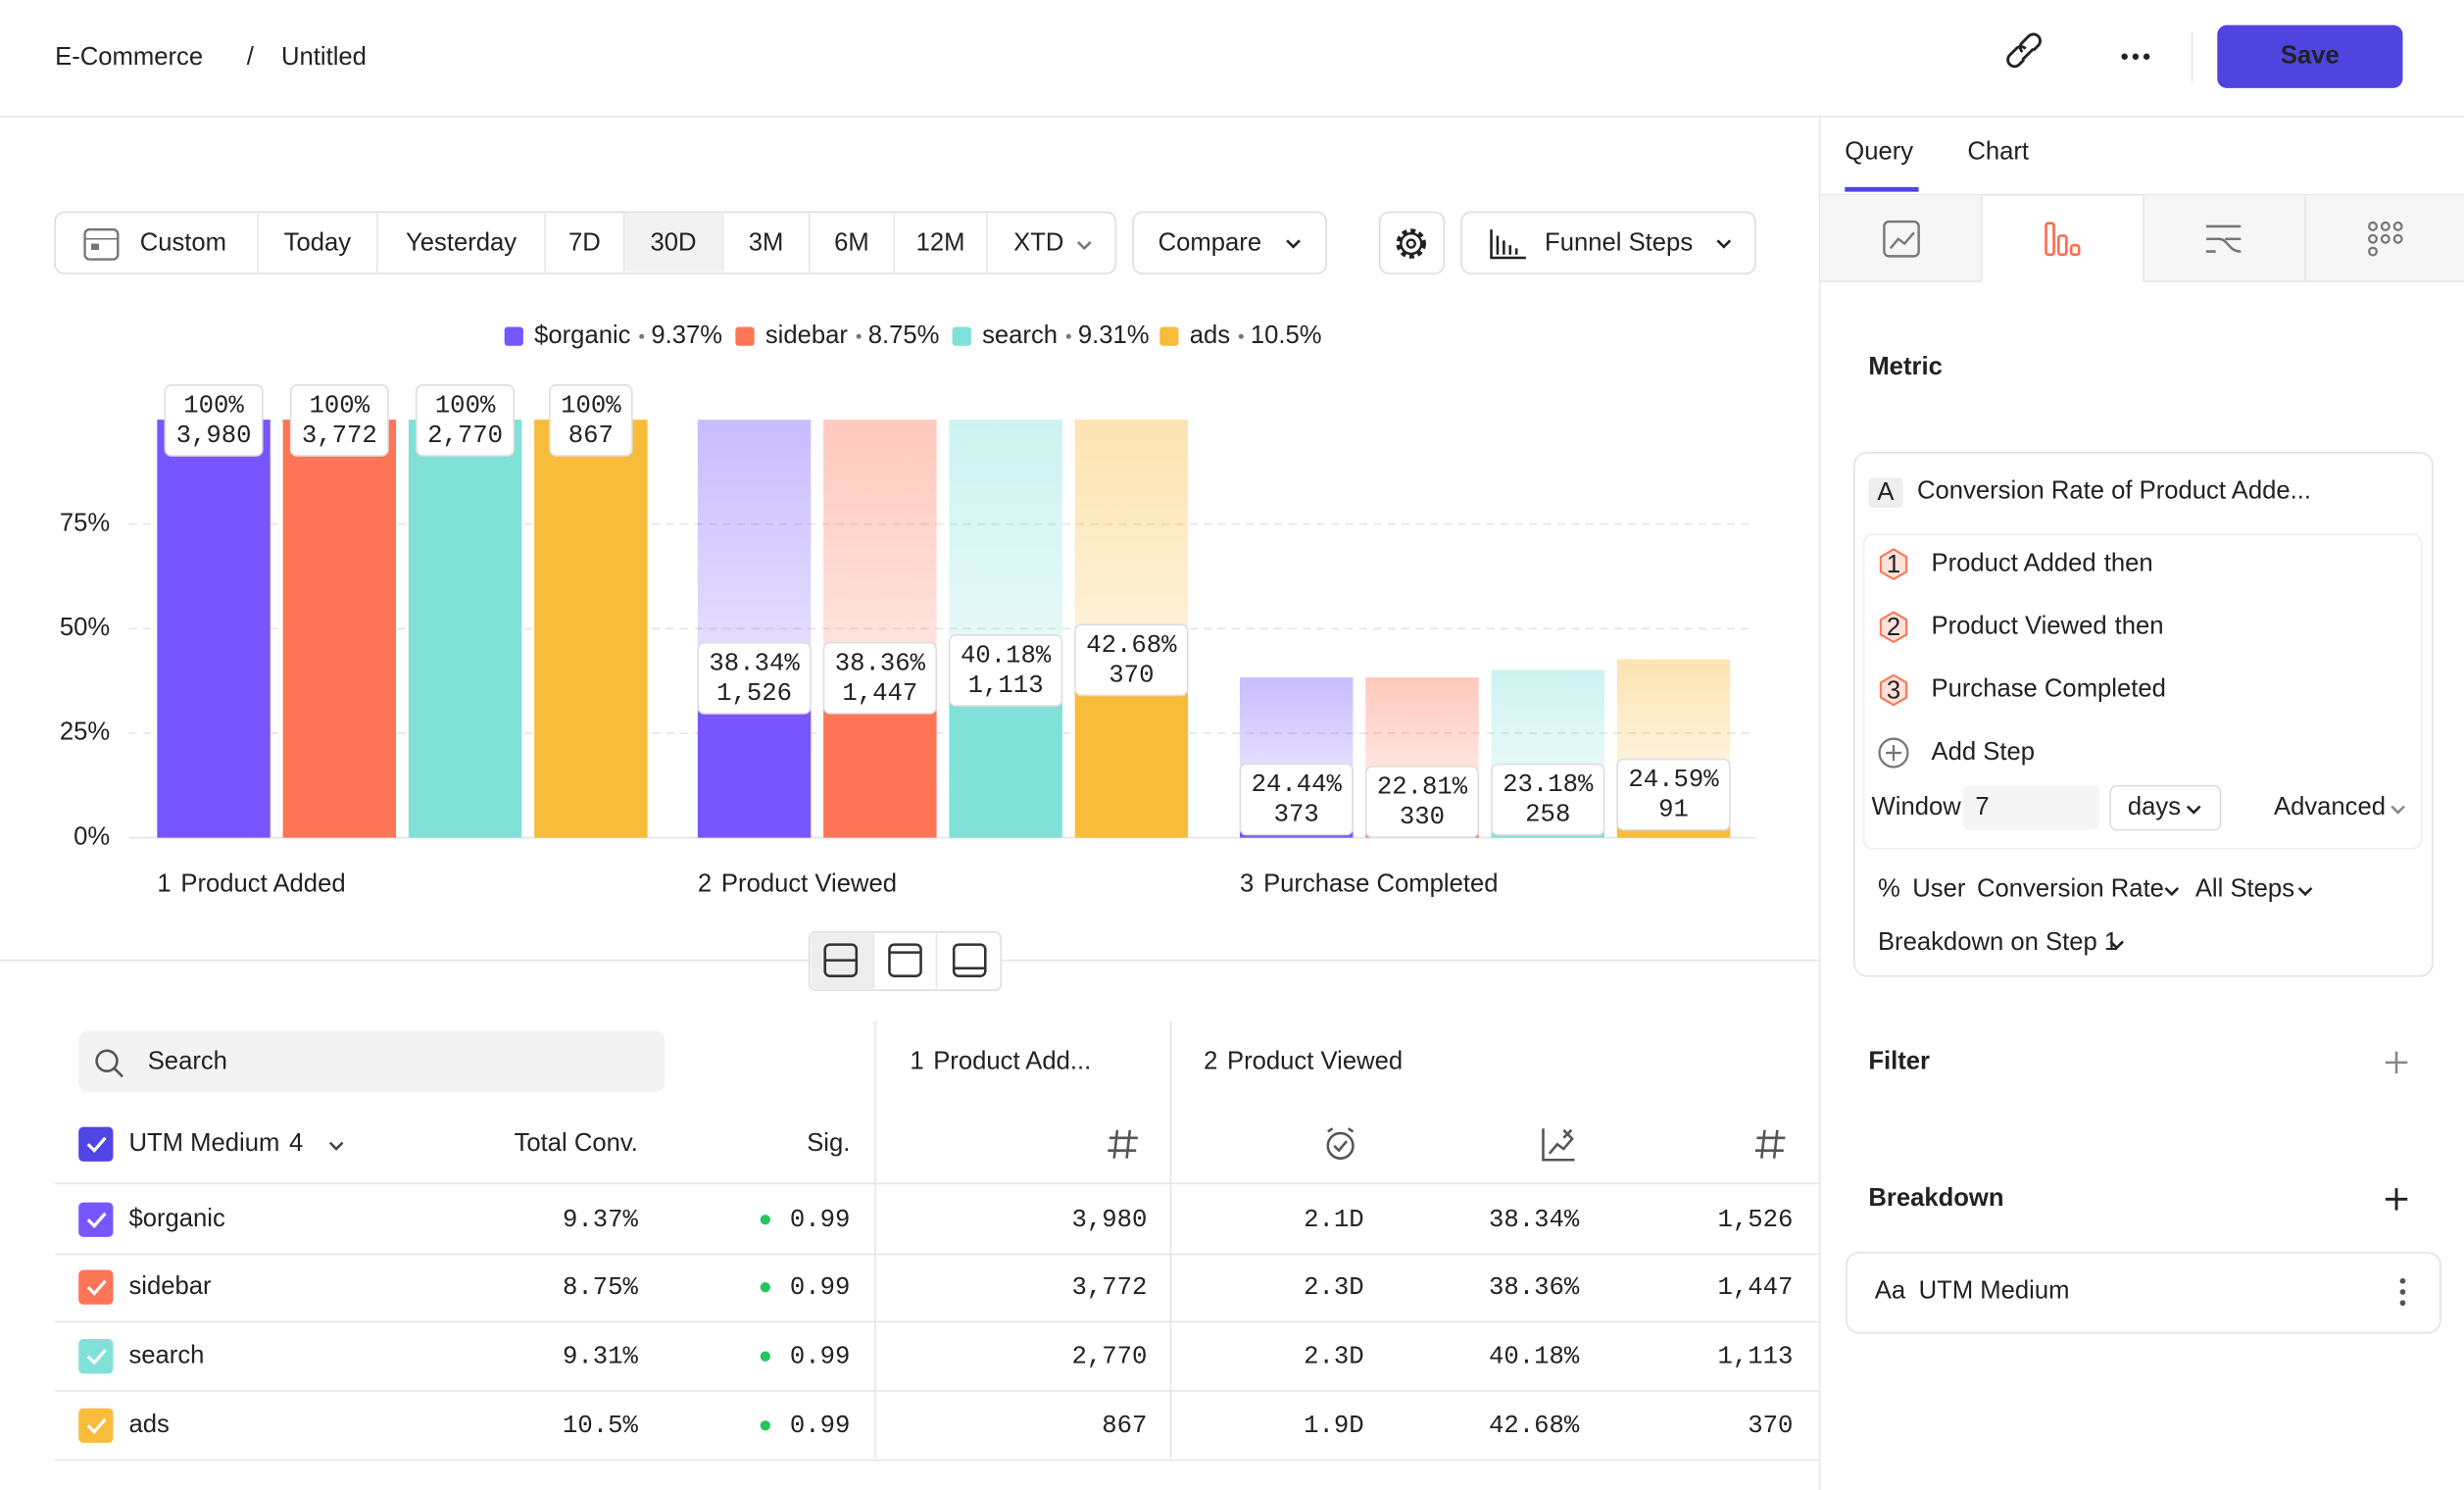  Describe the element at coordinates (2244, 888) in the screenshot. I see `measure-steps: All Steps` at that location.